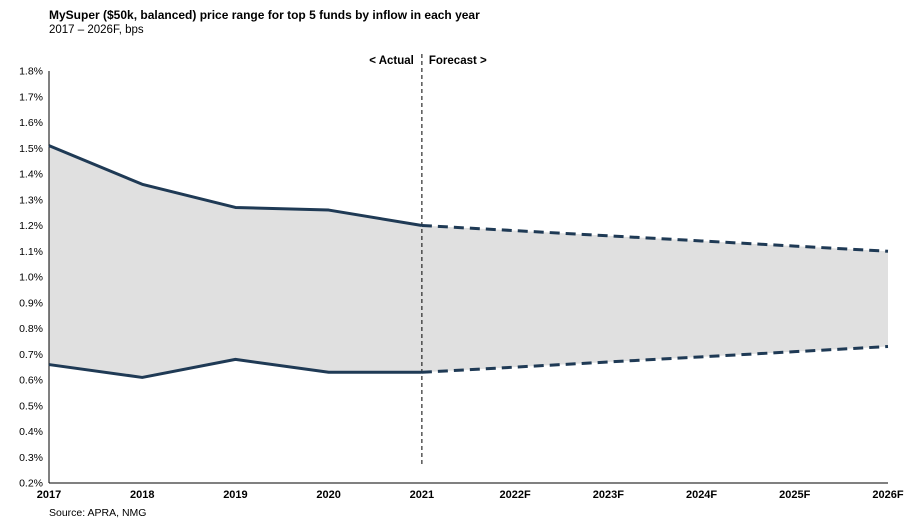  Describe the element at coordinates (887, 495) in the screenshot. I see `x-tick-label: 2026F` at that location.